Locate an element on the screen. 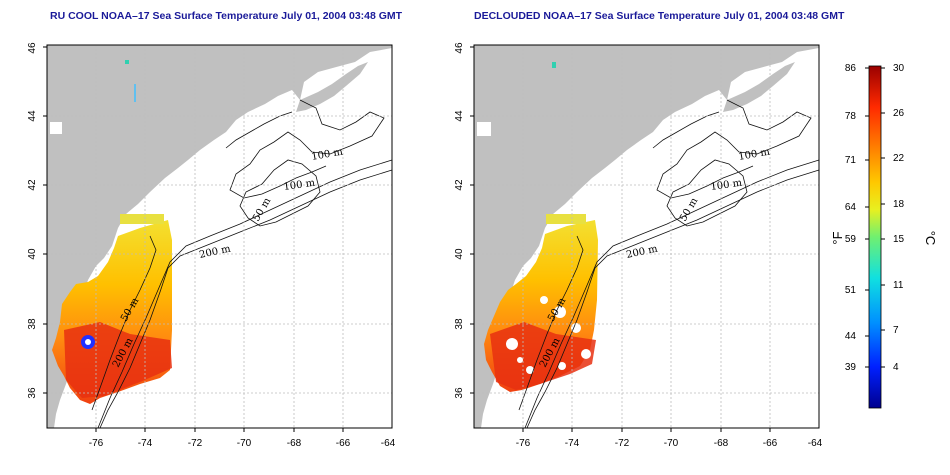  c-tick: 15 is located at coordinates (899, 239).